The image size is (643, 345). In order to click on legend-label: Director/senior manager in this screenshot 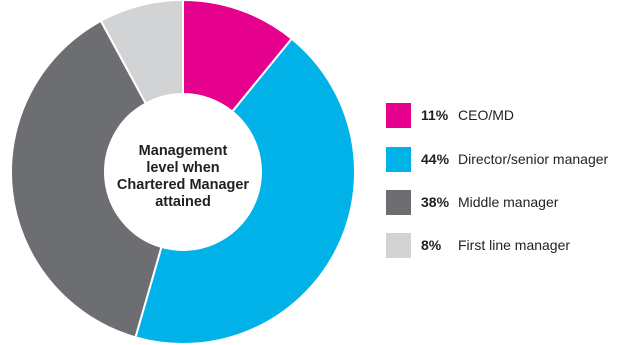, I will do `click(533, 159)`.